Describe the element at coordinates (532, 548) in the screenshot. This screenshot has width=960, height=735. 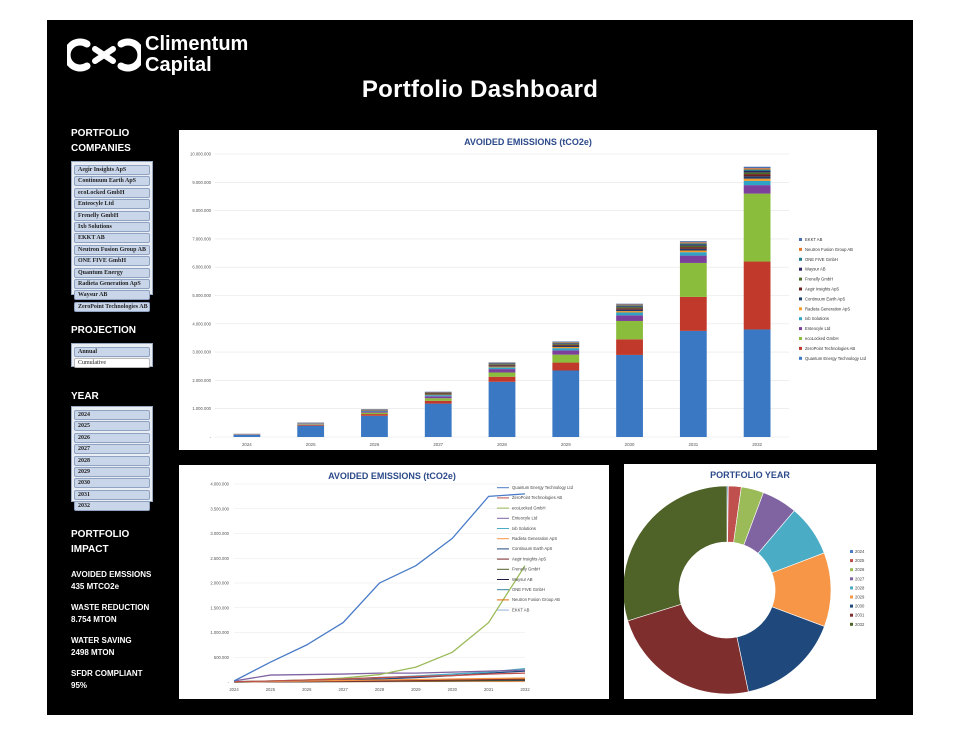
I see `line-legend-label: Continuum Earth ApS` at that location.